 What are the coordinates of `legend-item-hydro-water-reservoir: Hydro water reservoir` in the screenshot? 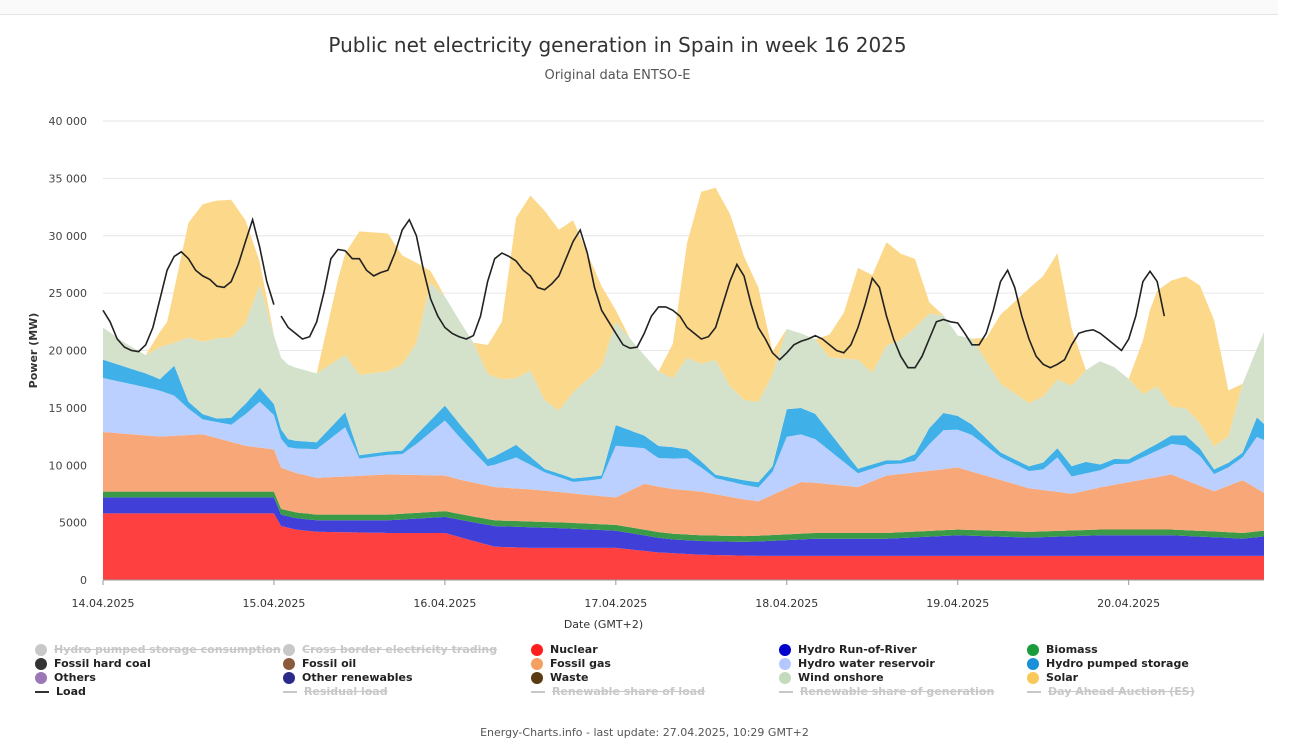 It's located at (857, 663).